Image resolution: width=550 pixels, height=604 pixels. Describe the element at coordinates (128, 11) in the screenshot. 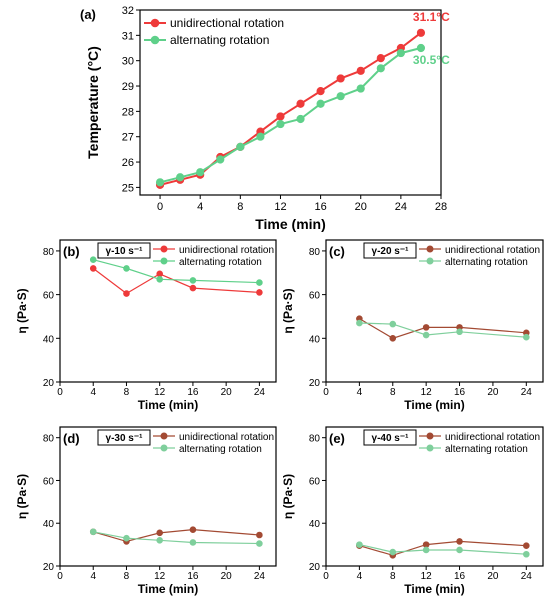

I see `y-tick-label: 32` at that location.